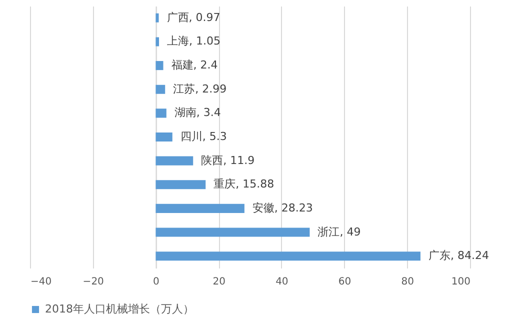 Image resolution: width=522 pixels, height=336 pixels. I want to click on text: 上海, 1.05, so click(194, 41).